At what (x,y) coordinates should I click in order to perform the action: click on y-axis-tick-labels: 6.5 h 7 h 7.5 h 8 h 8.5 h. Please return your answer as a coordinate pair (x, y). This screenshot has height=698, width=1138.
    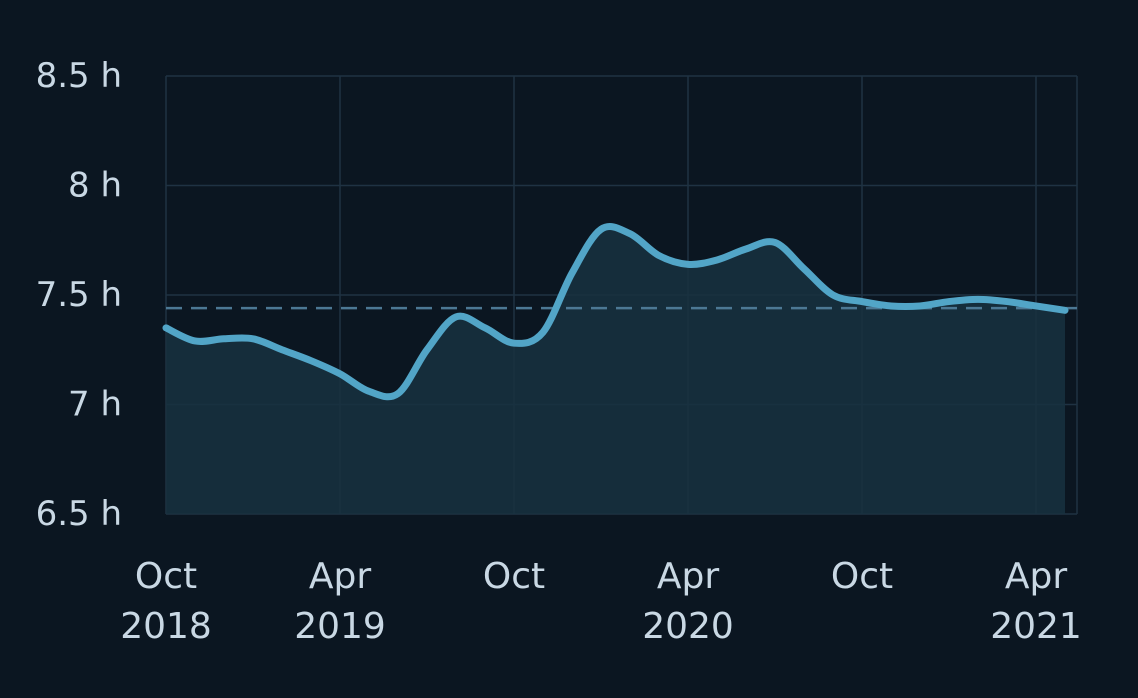
    Looking at the image, I should click on (79, 295).